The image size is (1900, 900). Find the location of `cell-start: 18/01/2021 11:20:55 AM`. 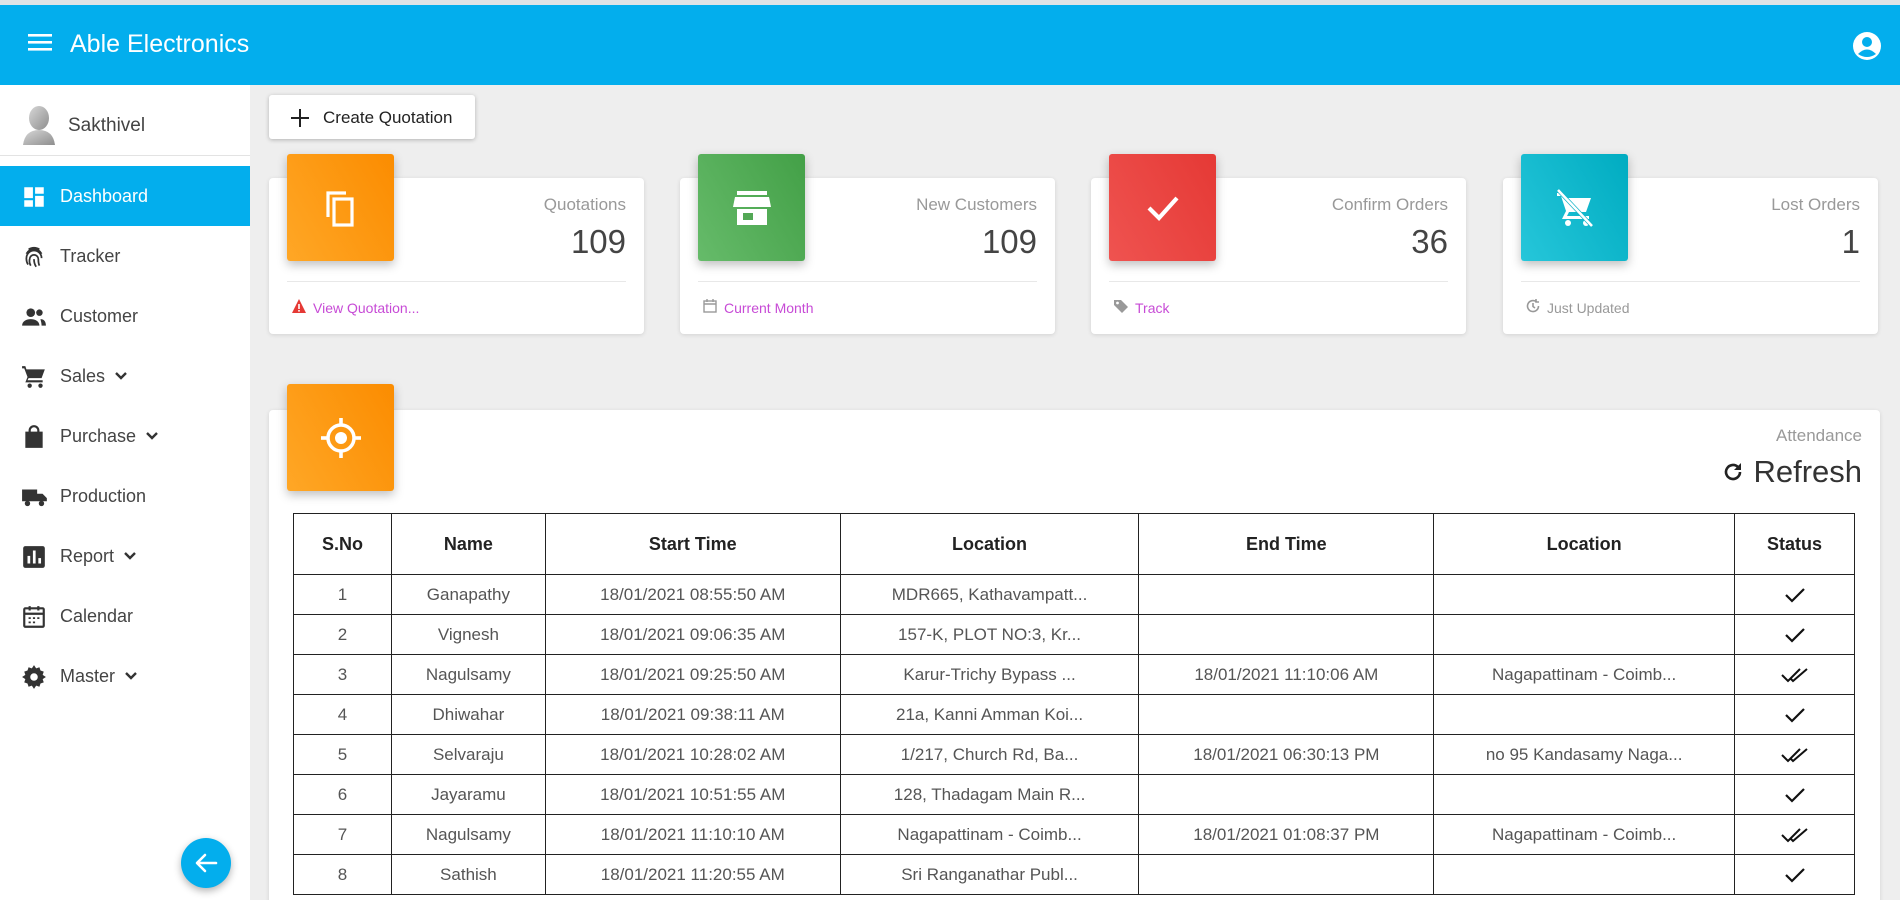

cell-start: 18/01/2021 11:20:55 AM is located at coordinates (692, 874).